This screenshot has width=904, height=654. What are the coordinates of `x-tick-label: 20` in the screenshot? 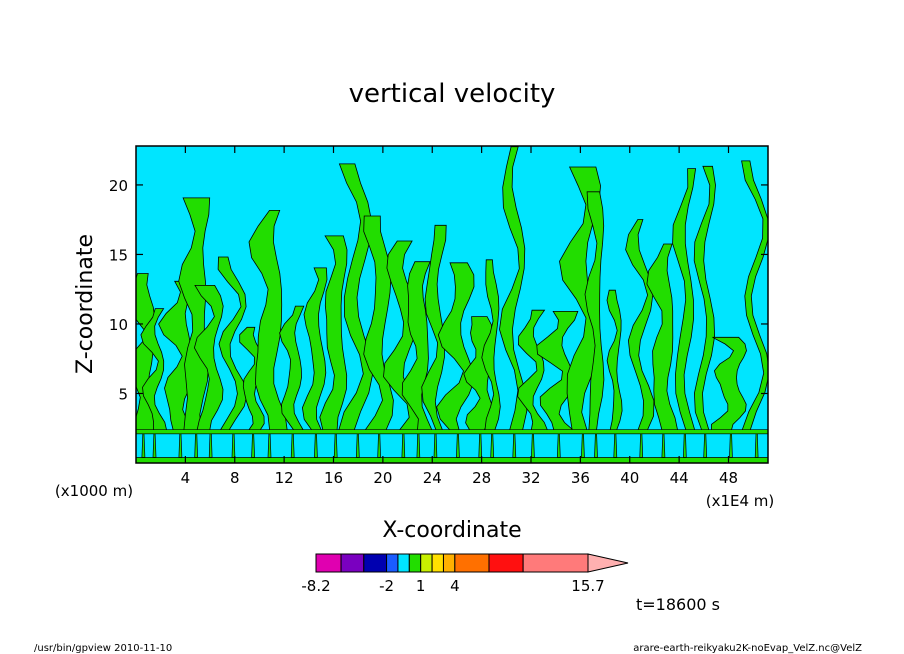 It's located at (382, 478).